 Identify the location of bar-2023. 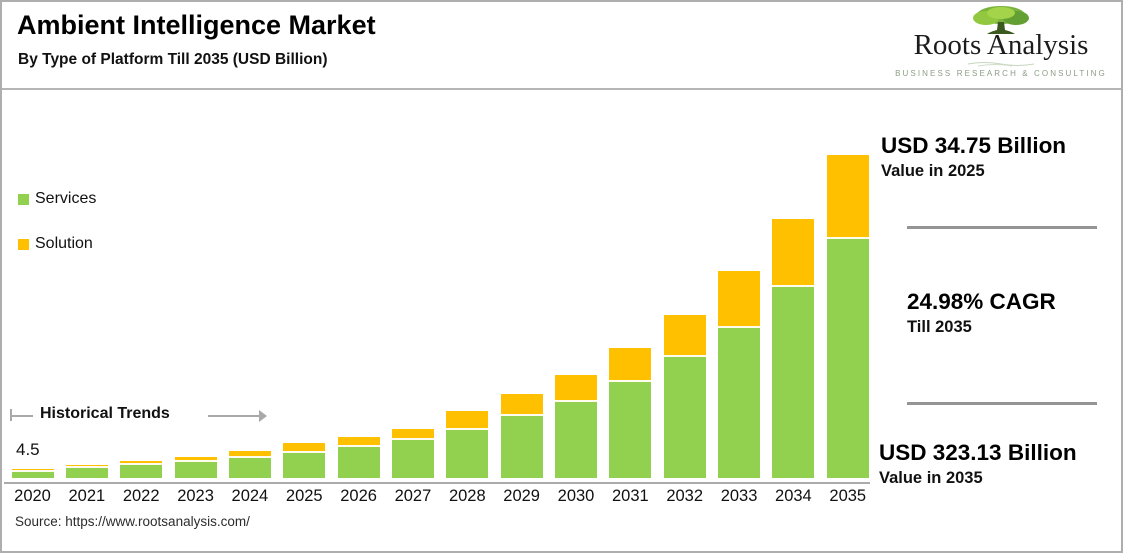
(195, 467).